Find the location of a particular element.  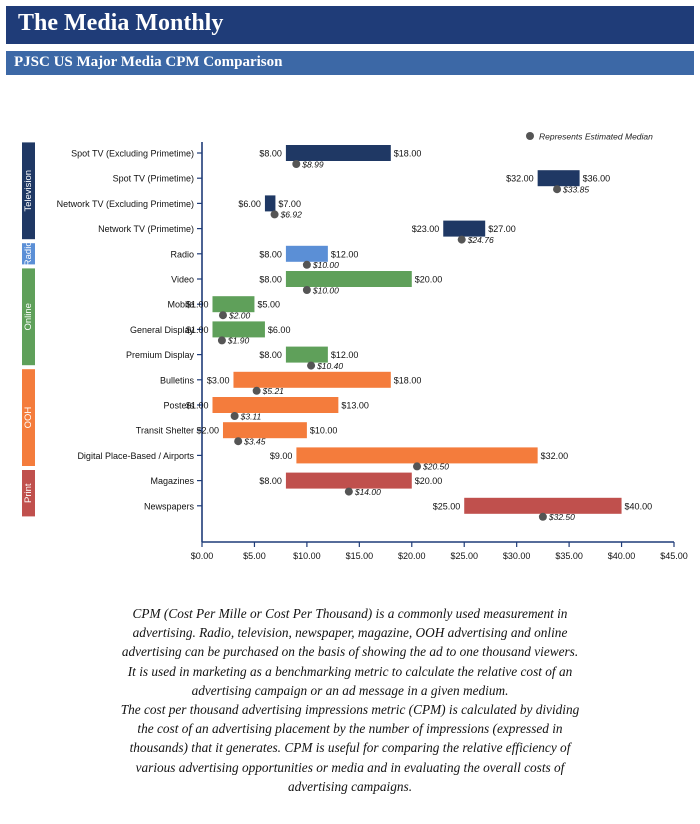

high-value-label: $36.00 is located at coordinates (597, 179).